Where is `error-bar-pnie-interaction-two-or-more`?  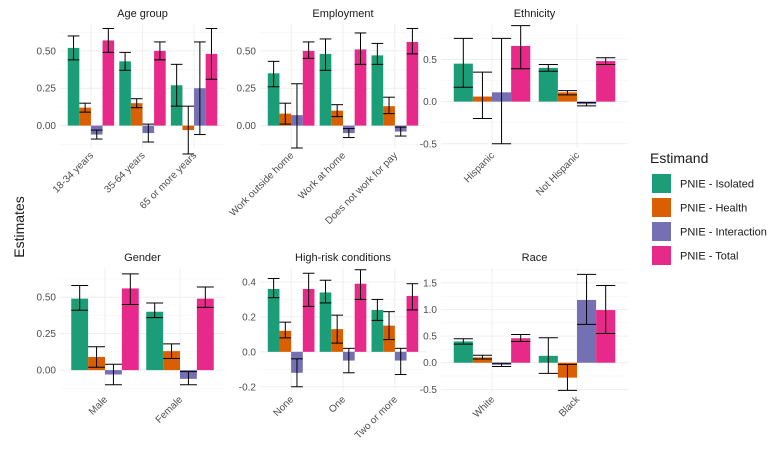
error-bar-pnie-interaction-two-or-more is located at coordinates (400, 361).